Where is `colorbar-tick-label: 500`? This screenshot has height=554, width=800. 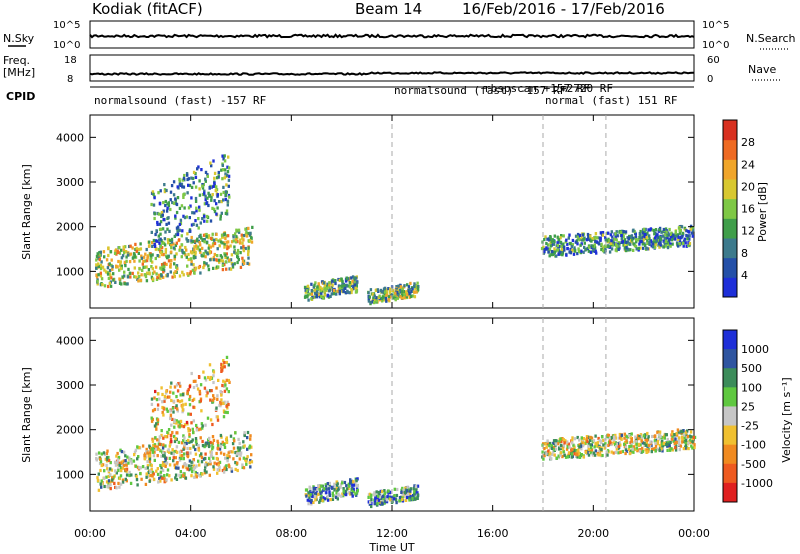 colorbar-tick-label: 500 is located at coordinates (751, 368).